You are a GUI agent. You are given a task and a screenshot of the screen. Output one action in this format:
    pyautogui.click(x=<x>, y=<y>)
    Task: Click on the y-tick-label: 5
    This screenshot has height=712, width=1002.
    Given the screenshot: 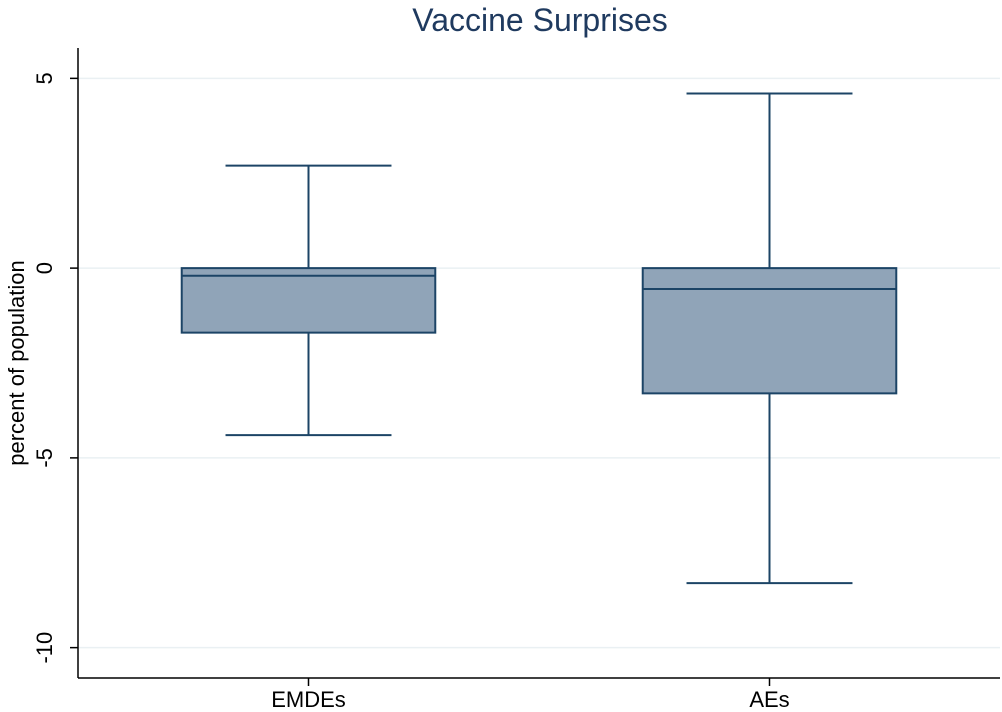 What is the action you would take?
    pyautogui.click(x=44, y=78)
    